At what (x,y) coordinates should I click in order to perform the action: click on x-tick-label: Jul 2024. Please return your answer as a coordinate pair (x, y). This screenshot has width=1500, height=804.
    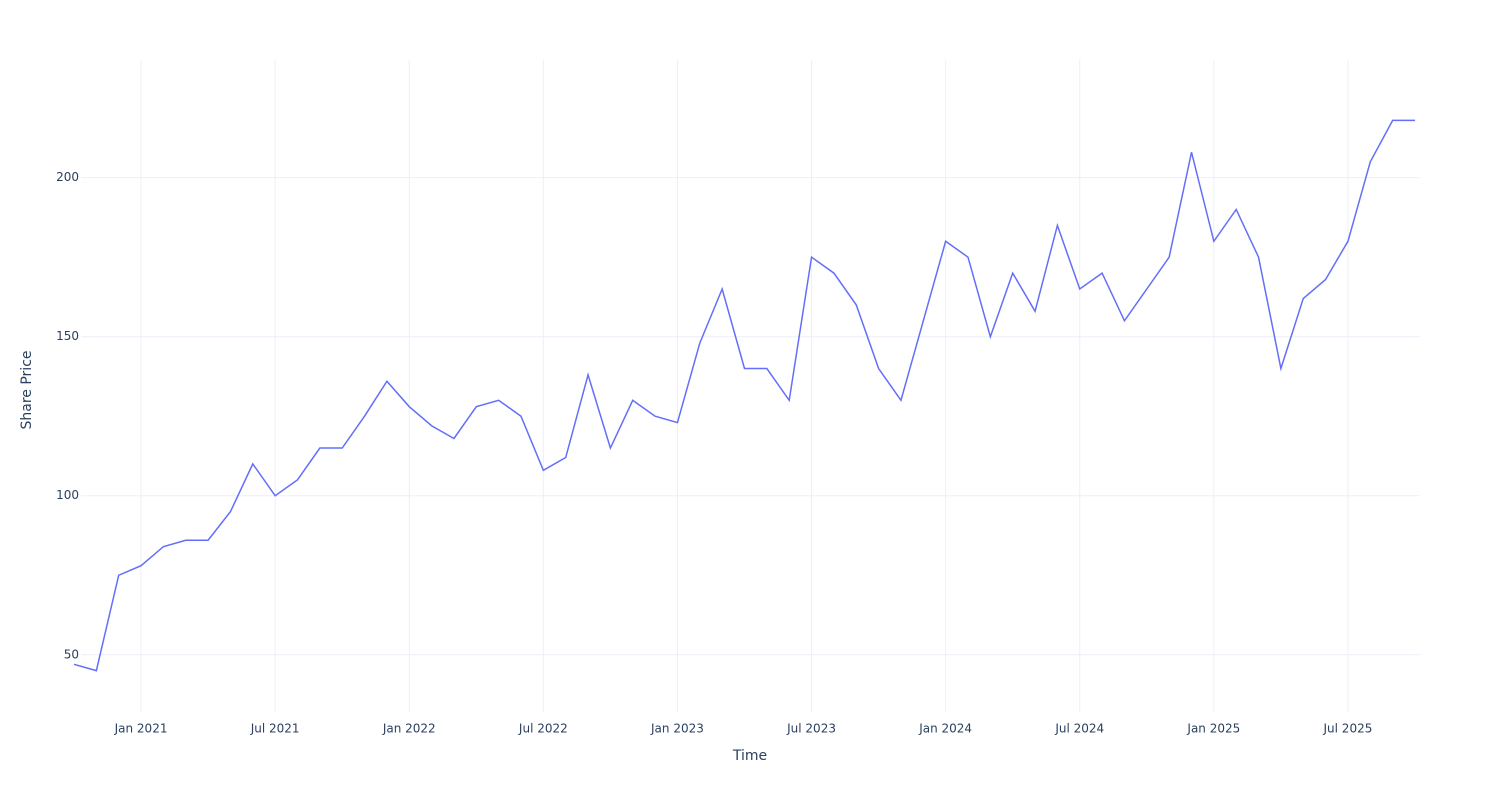
    Looking at the image, I should click on (1079, 729).